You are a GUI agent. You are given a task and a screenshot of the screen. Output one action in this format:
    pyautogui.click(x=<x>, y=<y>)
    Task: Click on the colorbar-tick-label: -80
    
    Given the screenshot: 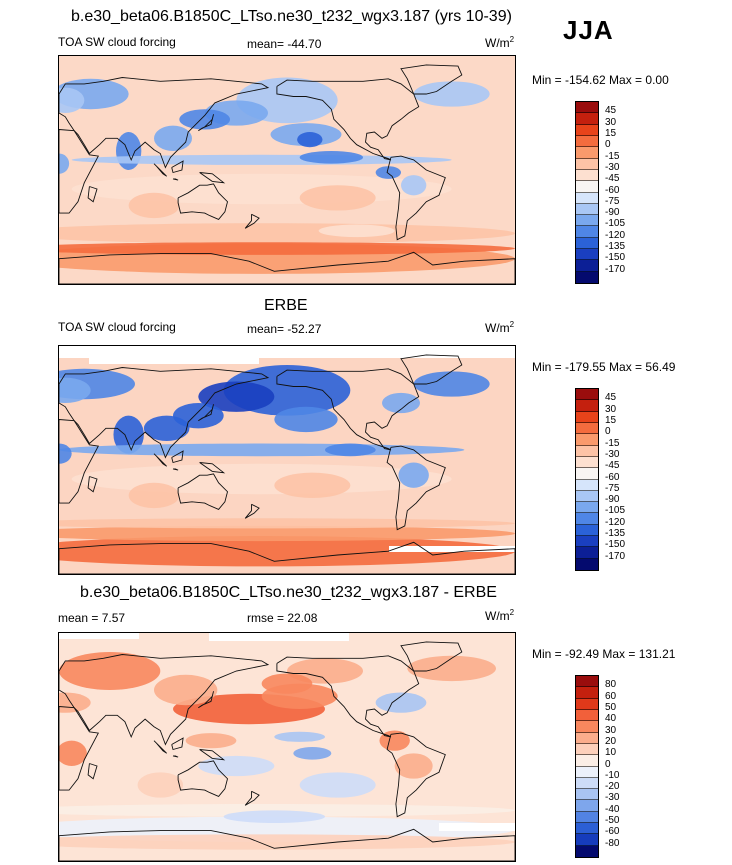 What is the action you would take?
    pyautogui.click(x=612, y=843)
    